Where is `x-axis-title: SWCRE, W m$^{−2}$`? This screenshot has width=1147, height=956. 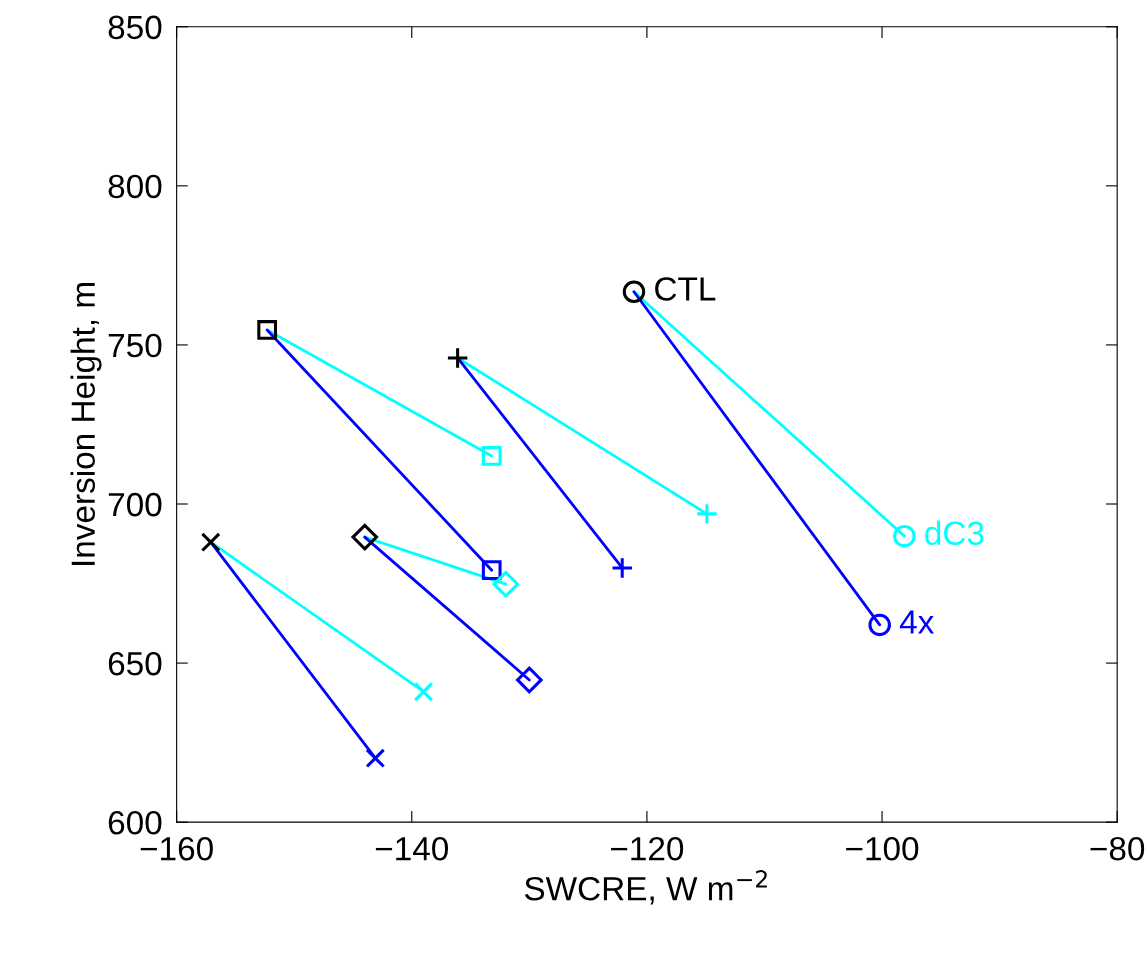 x-axis-title: SWCRE, W m$^{−2}$ is located at coordinates (645, 887).